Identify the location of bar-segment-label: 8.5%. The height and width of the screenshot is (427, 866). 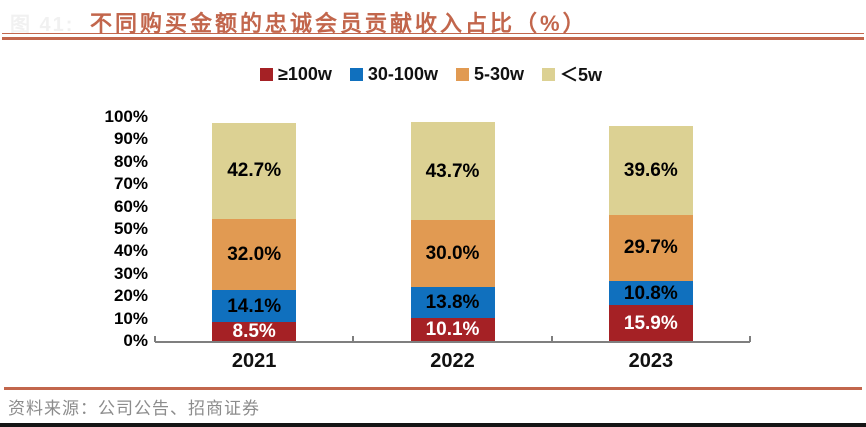
(254, 331).